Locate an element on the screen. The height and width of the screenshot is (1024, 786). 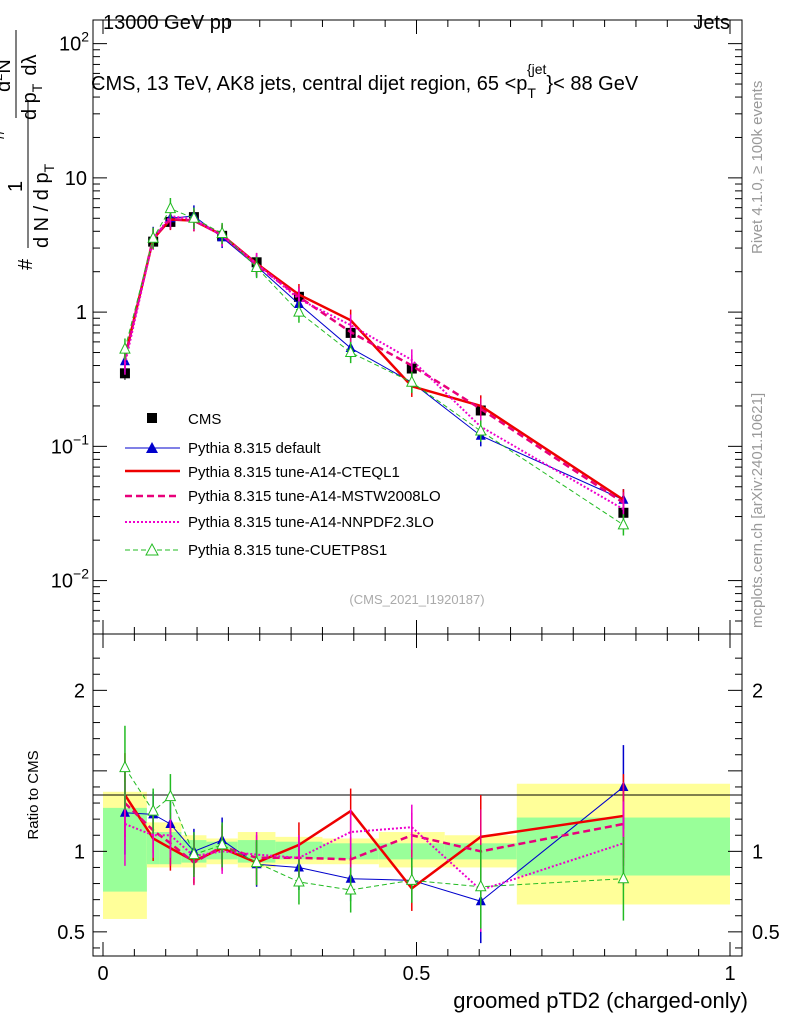
ylabel-one: 1 is located at coordinates (16, 186).